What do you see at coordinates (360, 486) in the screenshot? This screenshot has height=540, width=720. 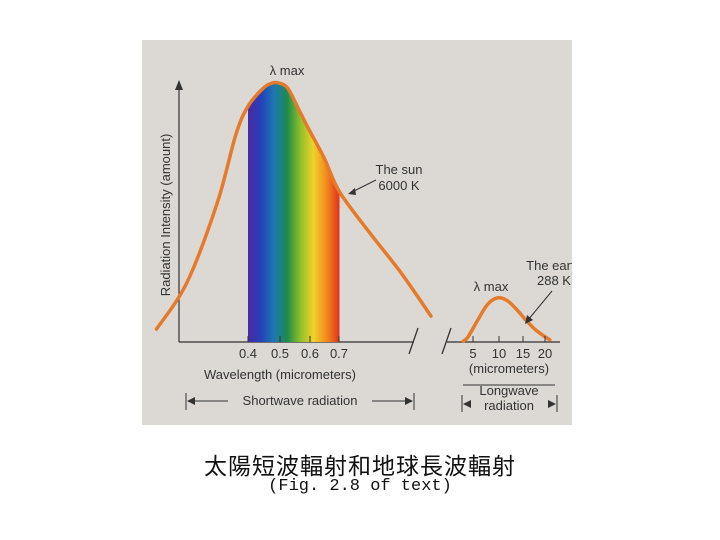 I see `figure-source: (Fig. 2.8 of text)` at bounding box center [360, 486].